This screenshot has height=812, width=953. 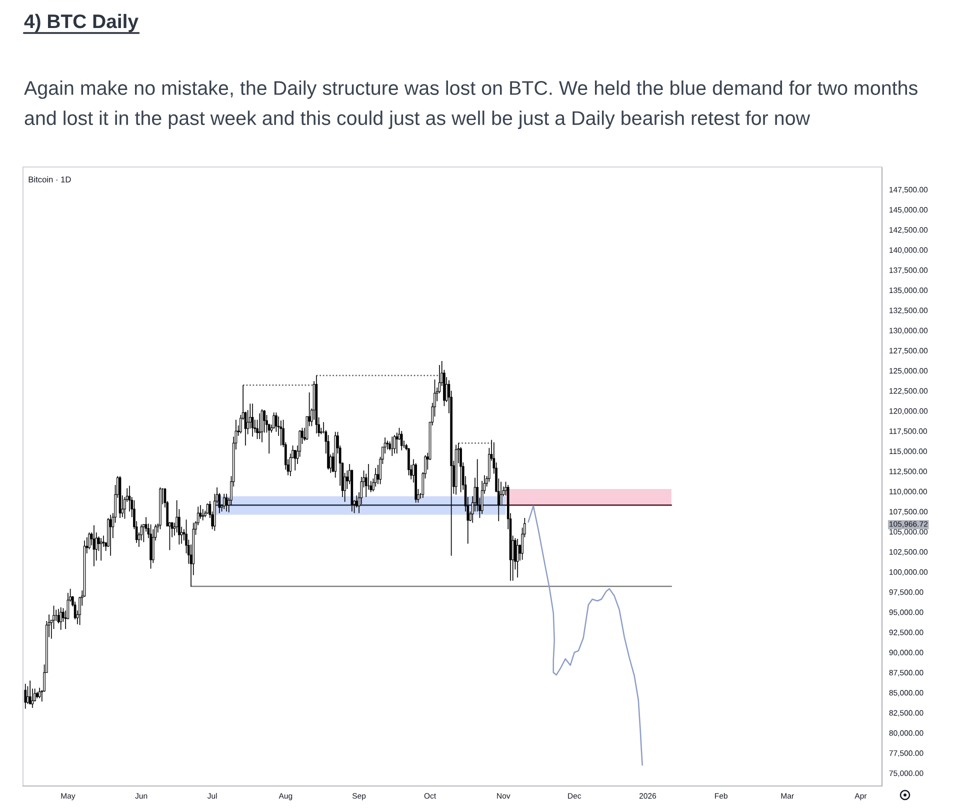 I want to click on chart-subtitle: Again make no mistake, the Daily structure was lost on BTC. We held the blue demand for two months and lost it in the past week and this could just as well be just a Daily bearish retest for now, so click(x=471, y=104).